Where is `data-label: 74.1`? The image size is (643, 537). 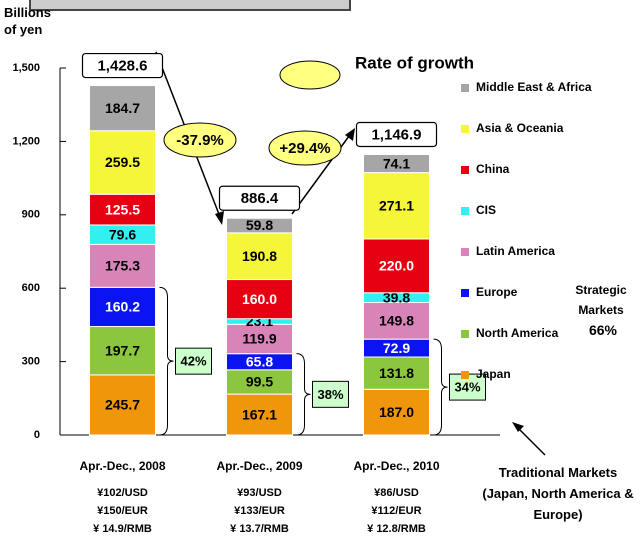
data-label: 74.1 is located at coordinates (396, 163).